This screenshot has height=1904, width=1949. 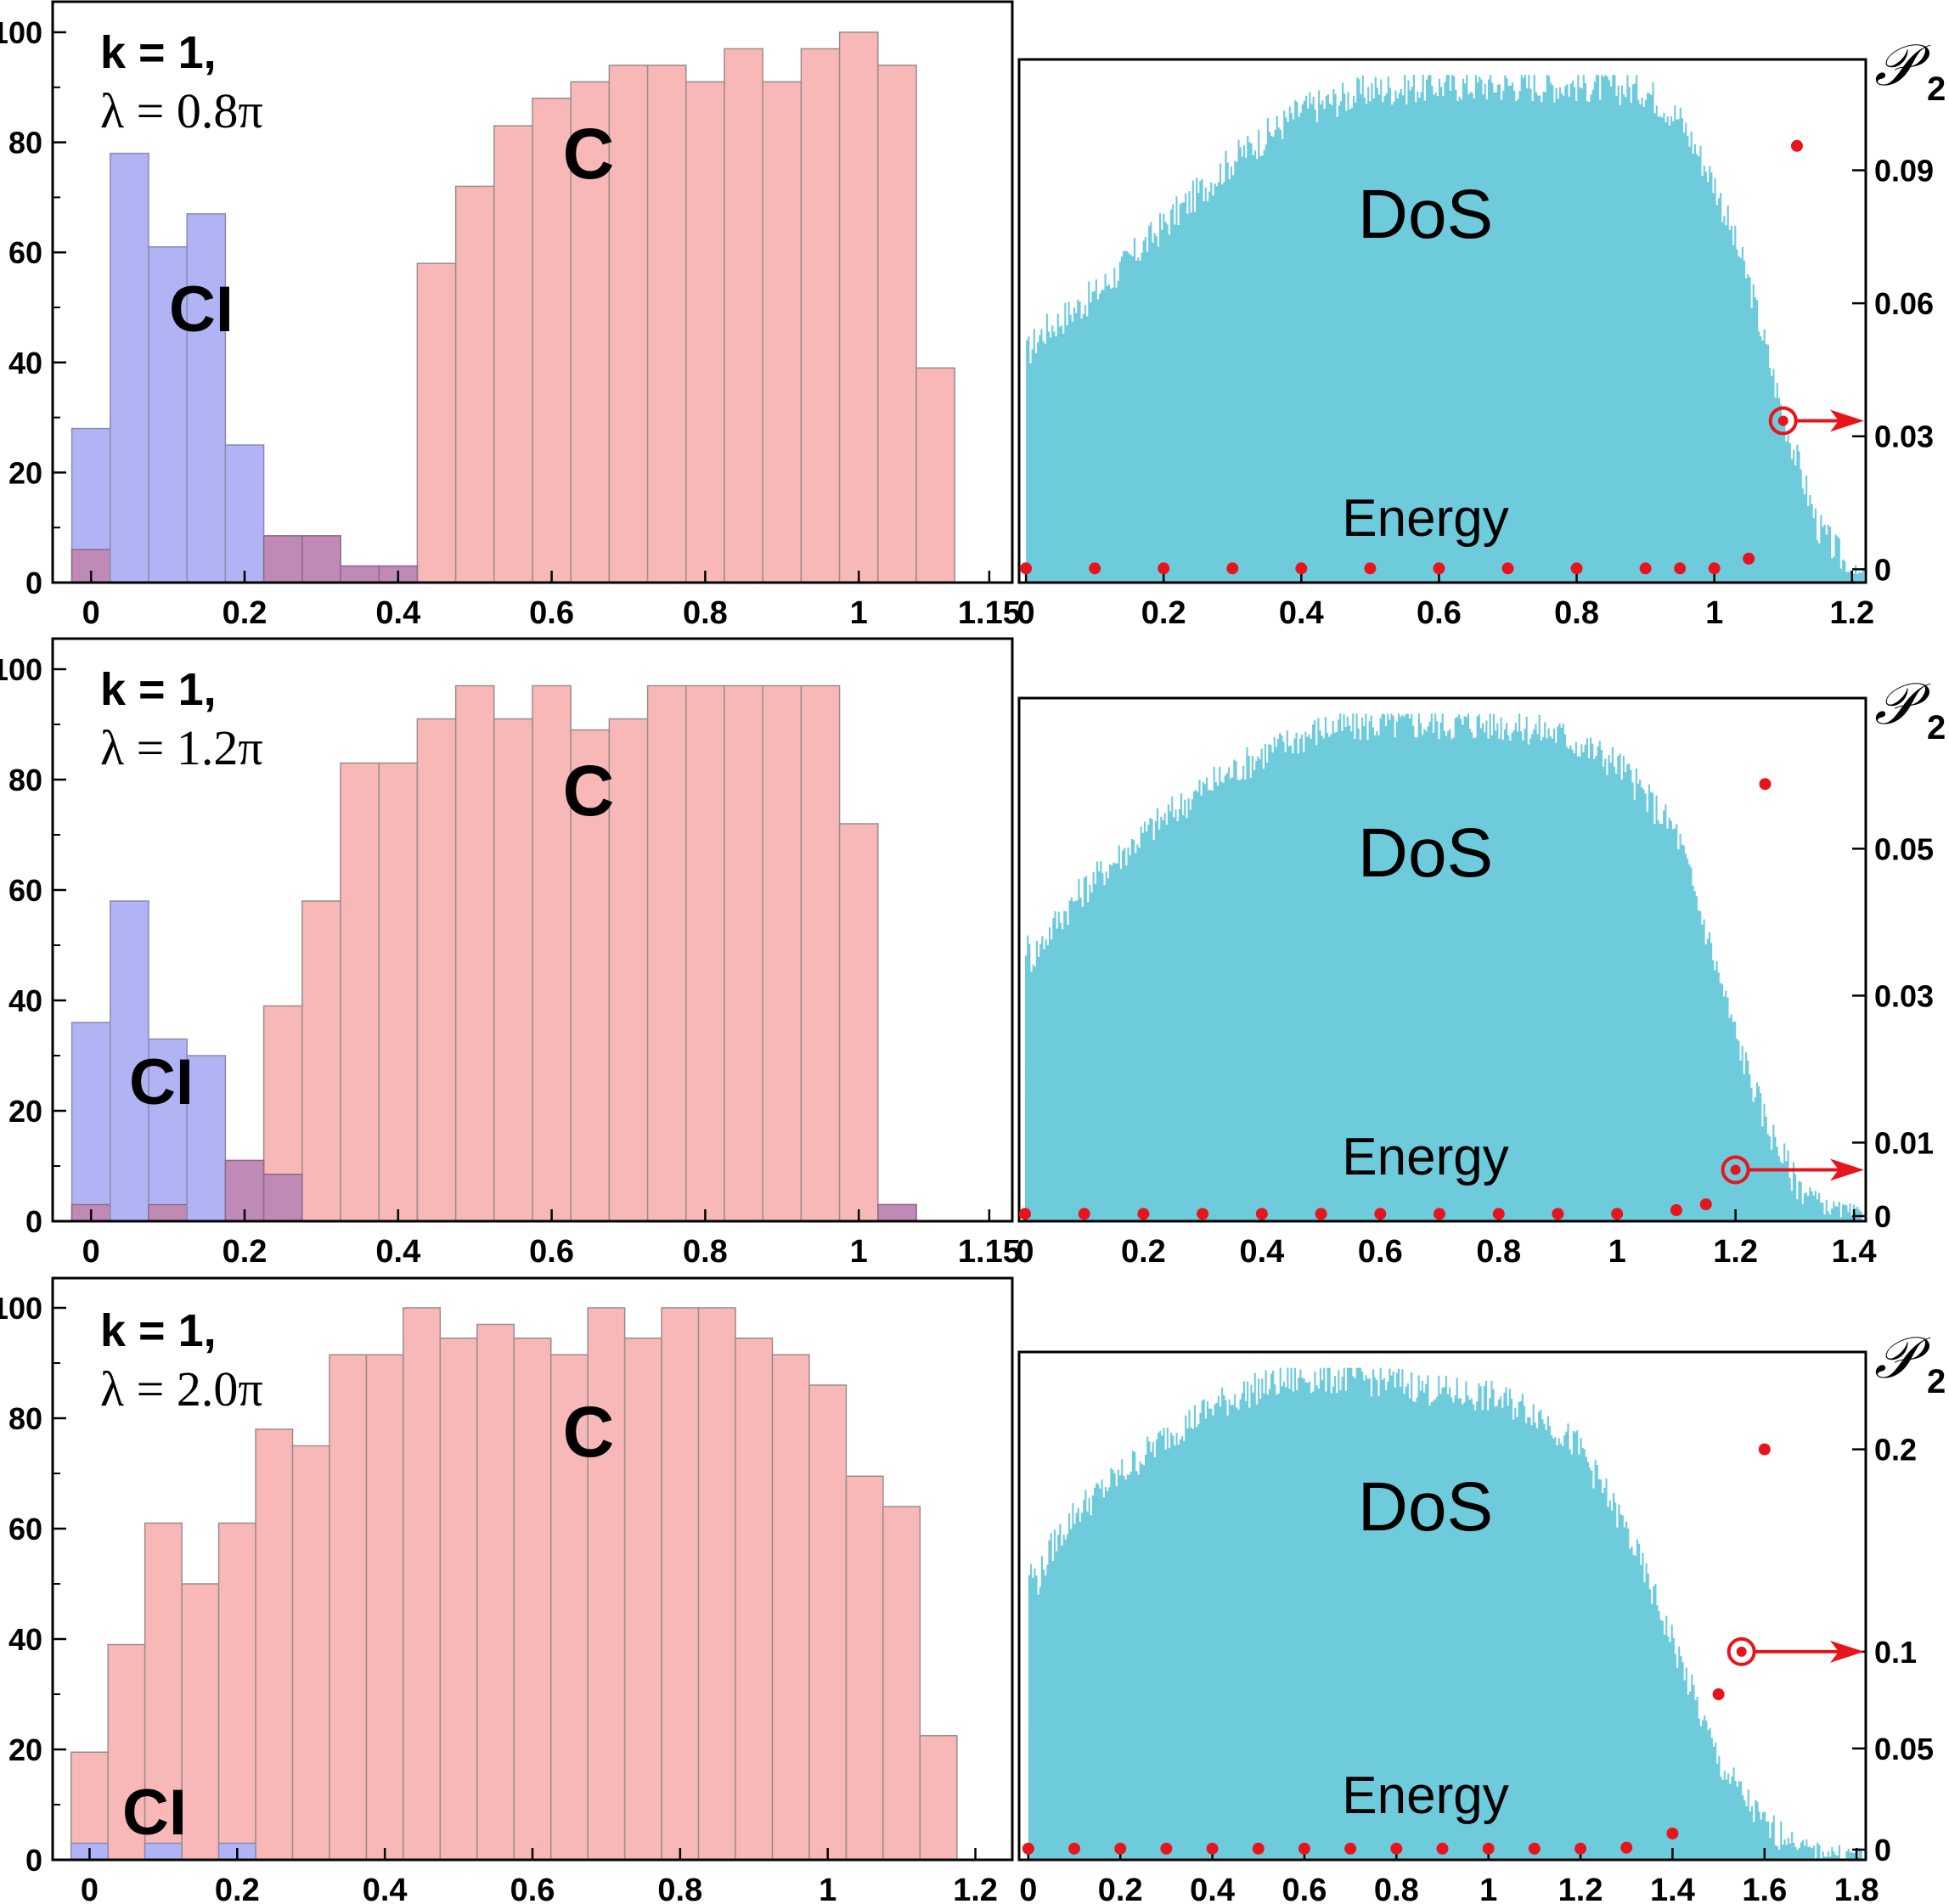 I want to click on lambda-label: λ = 2.0π, so click(x=181, y=1389).